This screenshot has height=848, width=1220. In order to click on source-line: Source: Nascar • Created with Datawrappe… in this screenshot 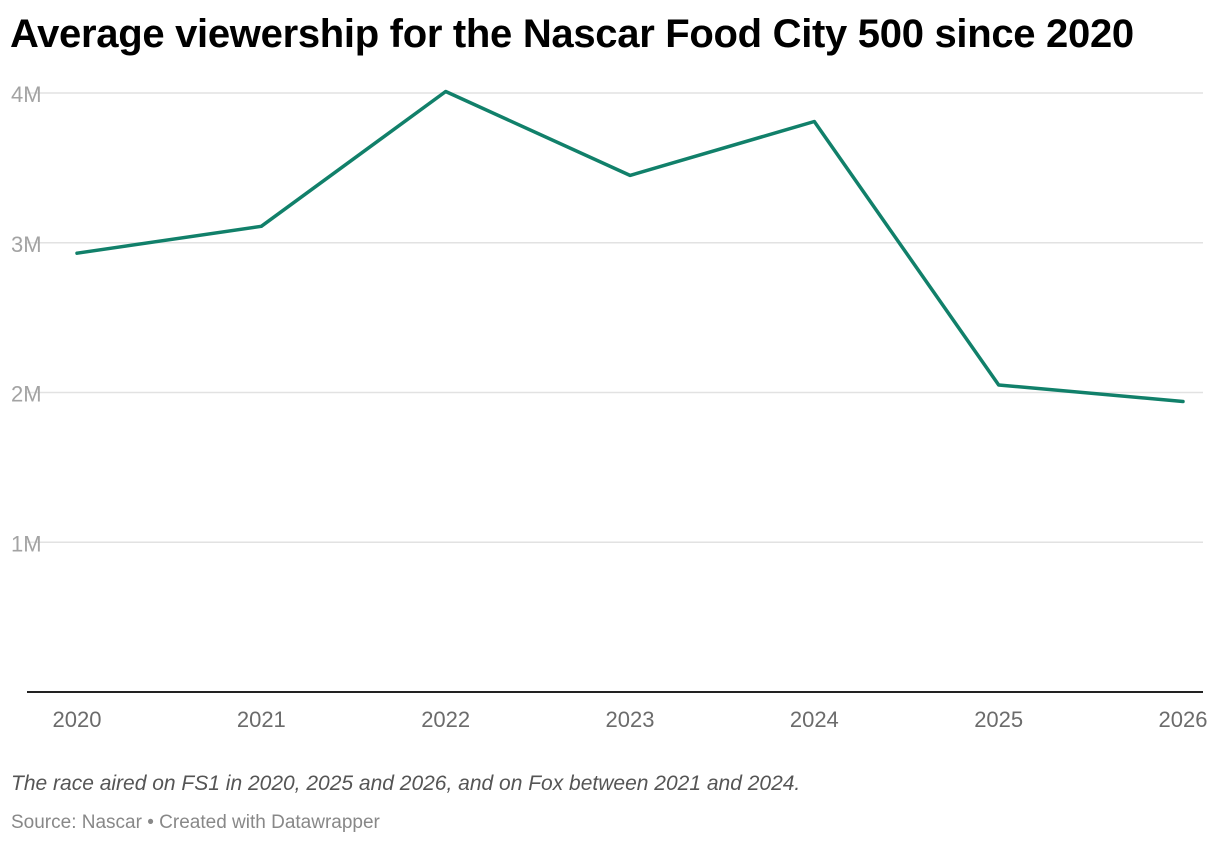, I will do `click(195, 823)`.